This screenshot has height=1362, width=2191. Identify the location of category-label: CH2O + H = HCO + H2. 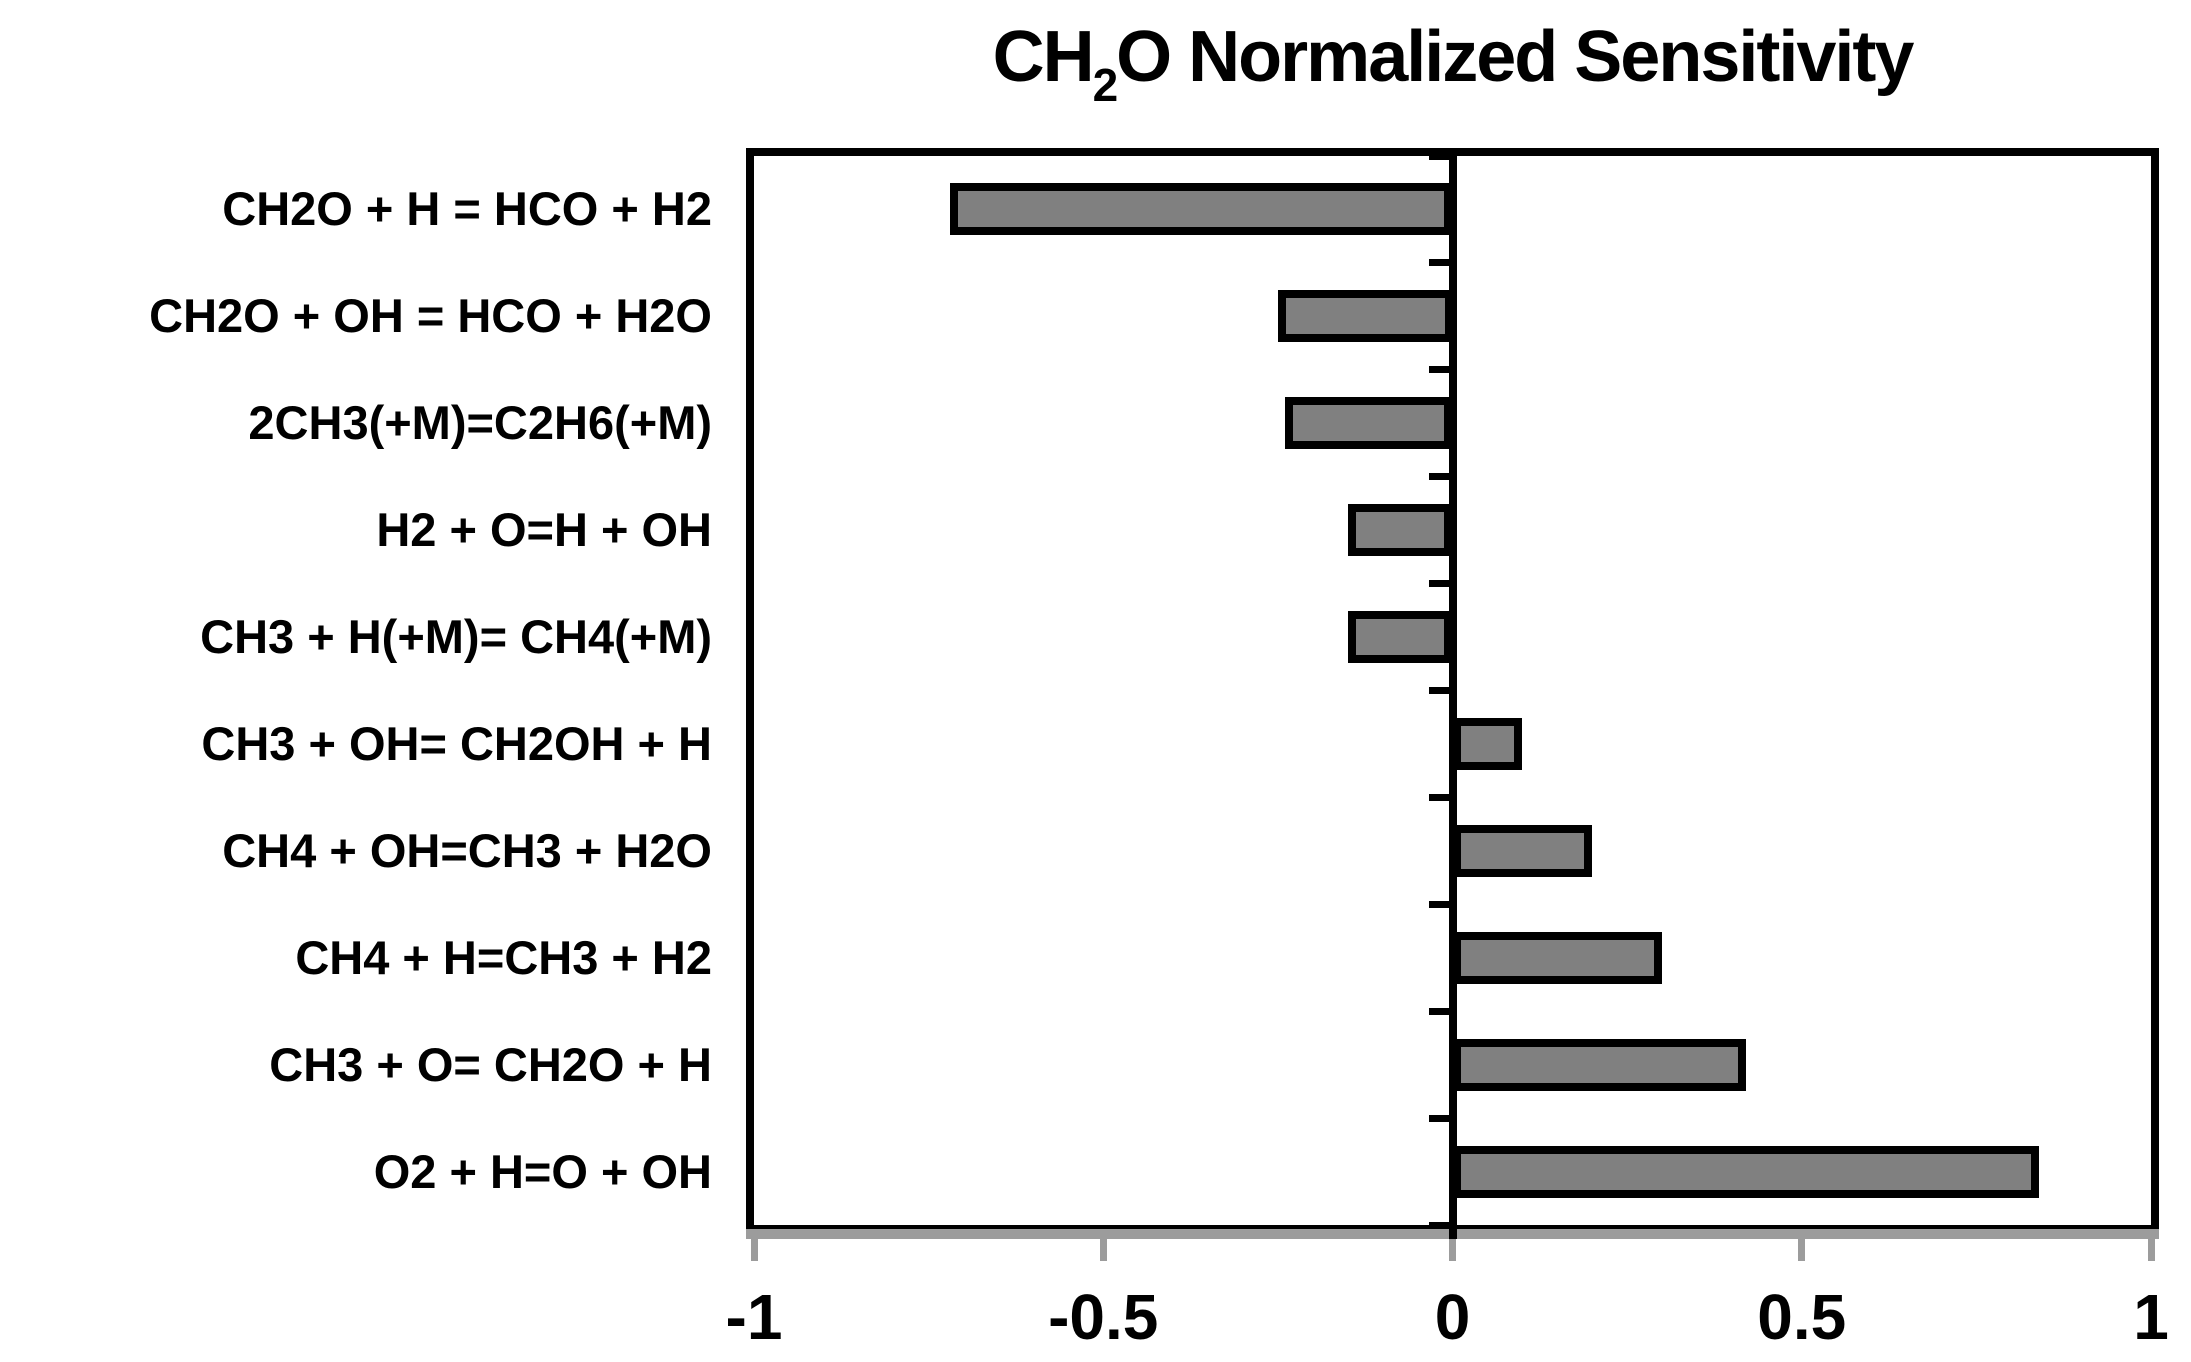
(467, 209).